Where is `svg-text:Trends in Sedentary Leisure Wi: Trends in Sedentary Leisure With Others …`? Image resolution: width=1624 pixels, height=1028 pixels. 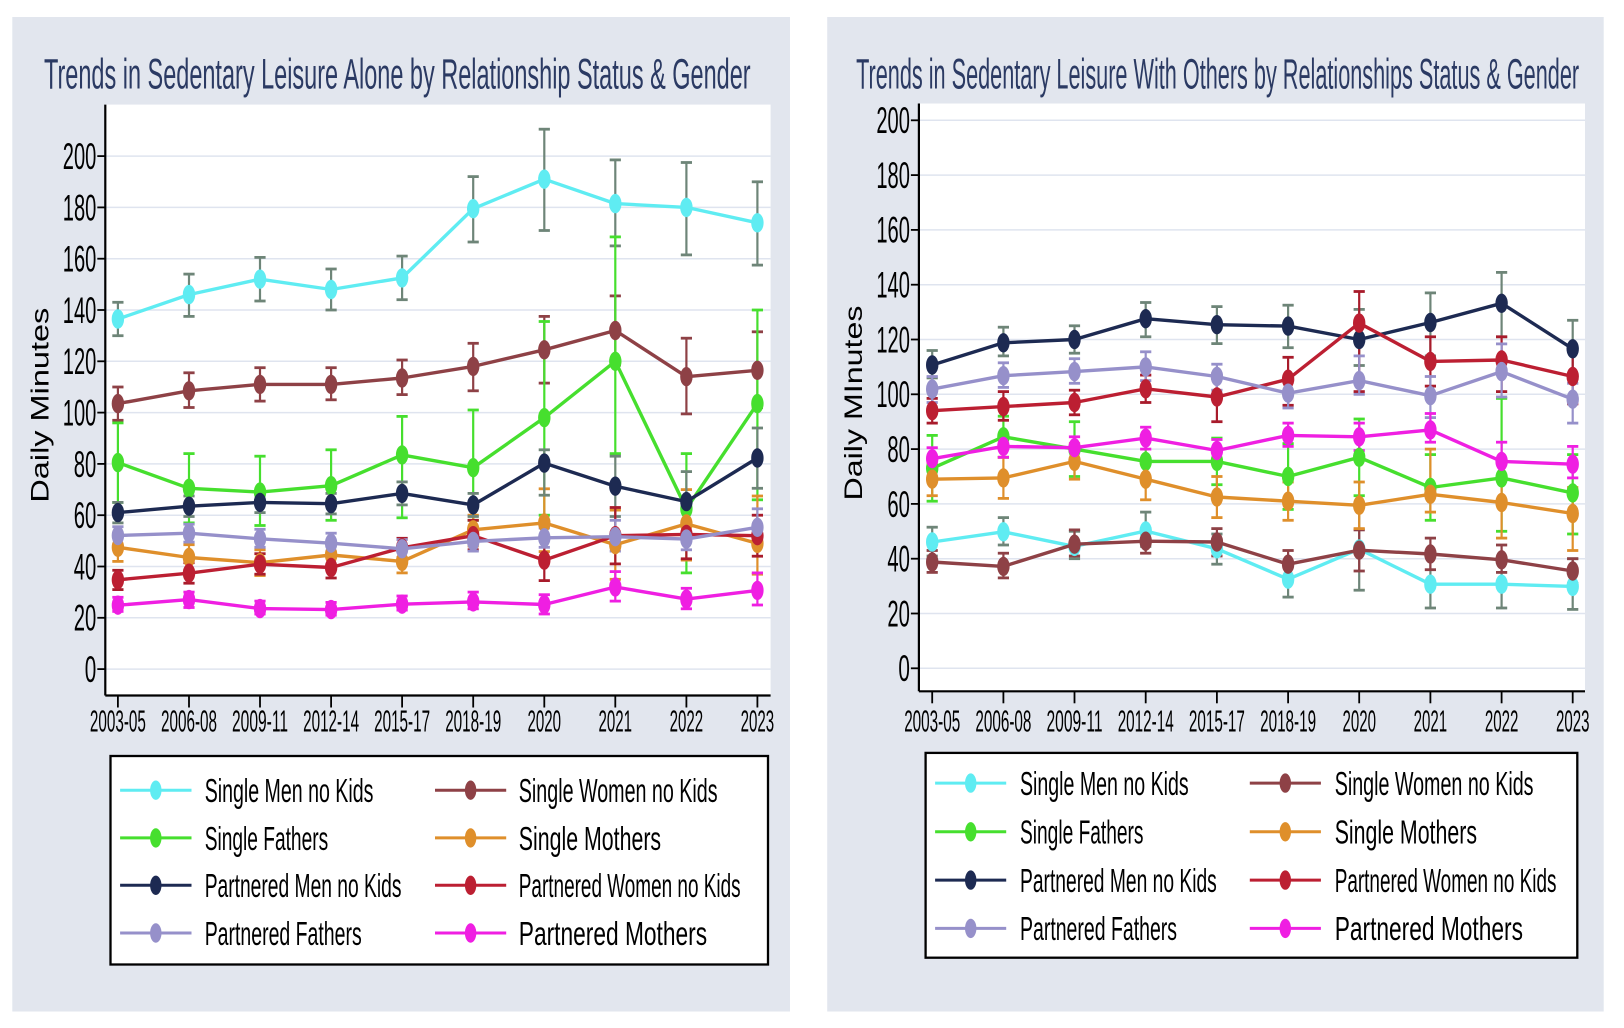
svg-text:Trends in Sedentary Leisure Wi: Trends in Sedentary Leisure With Others … is located at coordinates (1217, 73).